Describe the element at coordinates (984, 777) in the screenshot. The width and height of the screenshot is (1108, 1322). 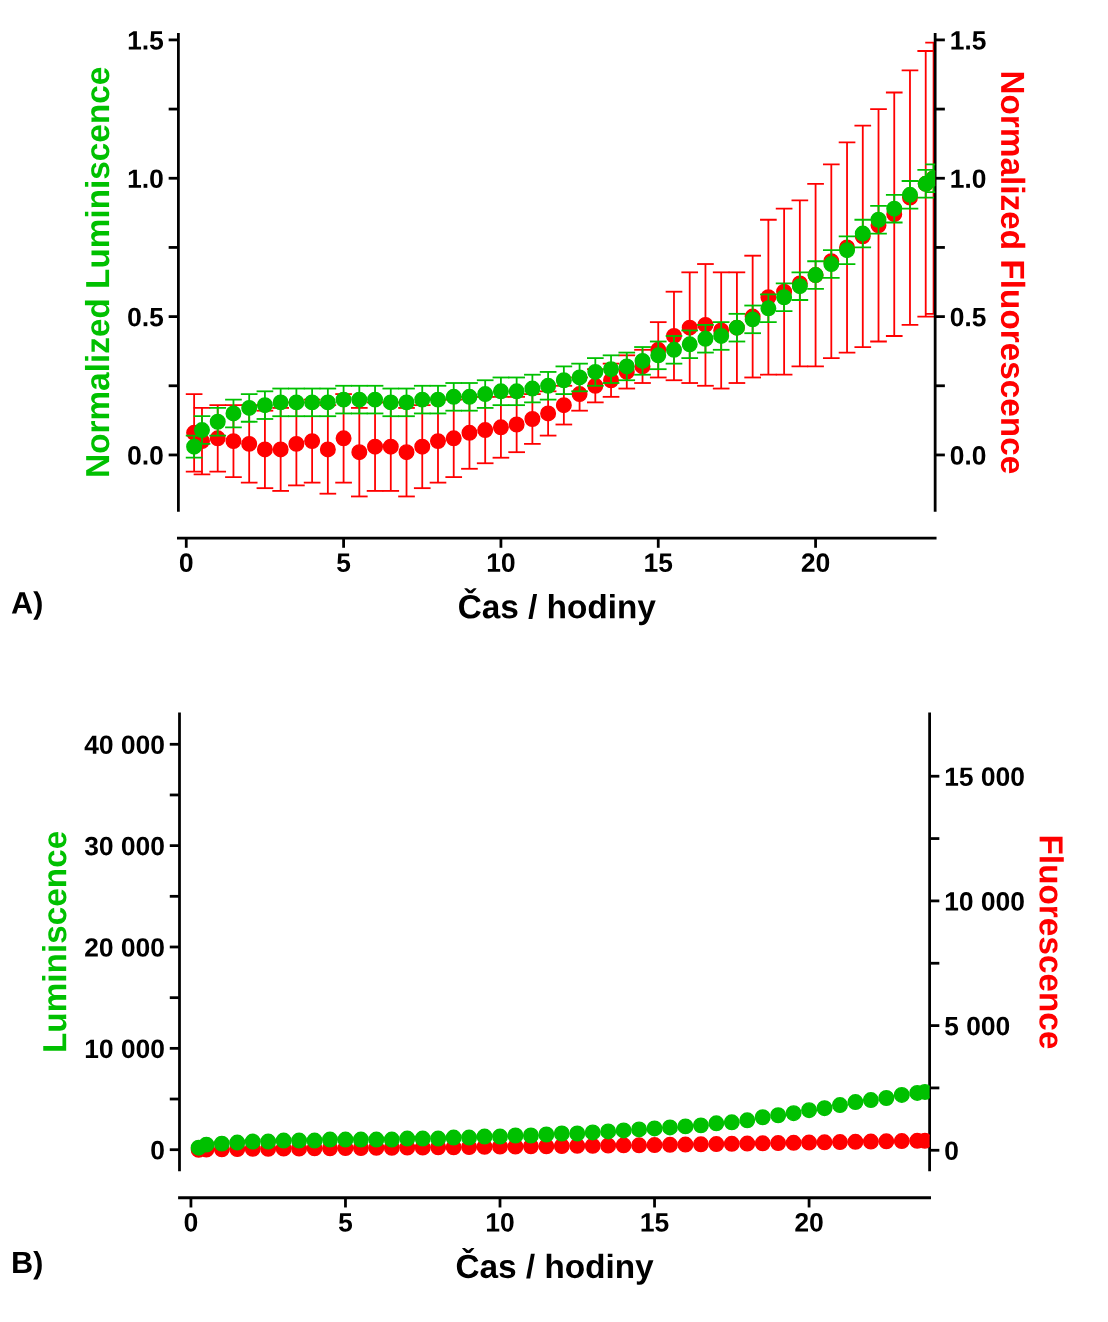
I see `y2-tick-label: 15 000` at that location.